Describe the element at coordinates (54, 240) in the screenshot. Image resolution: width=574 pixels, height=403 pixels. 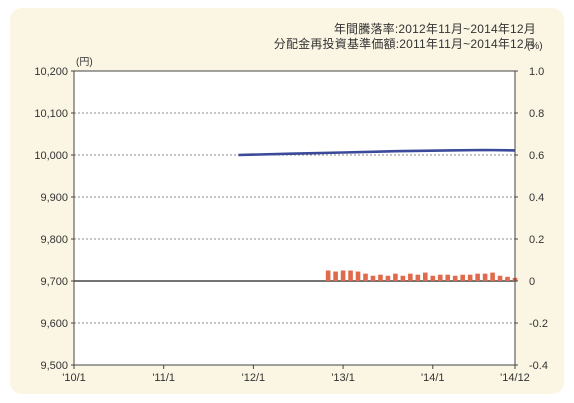
I see `left-axis-tick-label: 9,800` at that location.